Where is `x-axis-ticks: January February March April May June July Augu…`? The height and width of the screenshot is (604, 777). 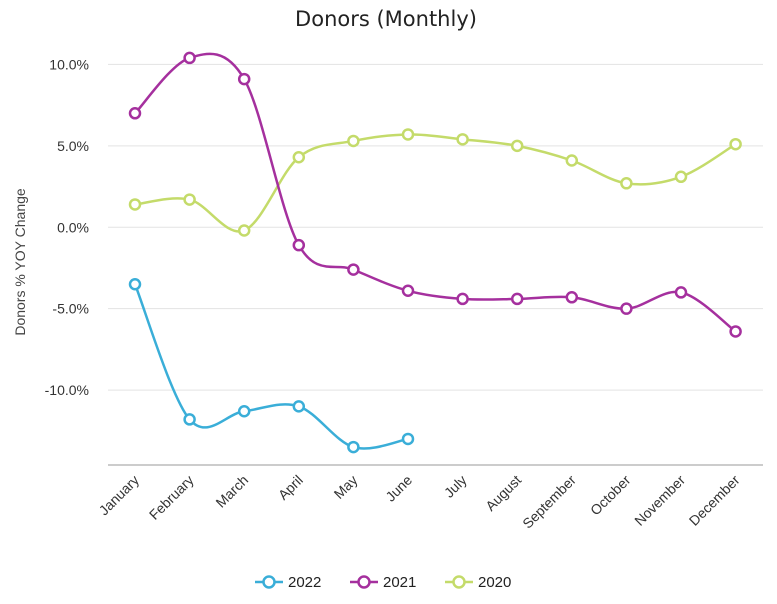
x-axis-ticks: January February March April May June July Augu… is located at coordinates (419, 502).